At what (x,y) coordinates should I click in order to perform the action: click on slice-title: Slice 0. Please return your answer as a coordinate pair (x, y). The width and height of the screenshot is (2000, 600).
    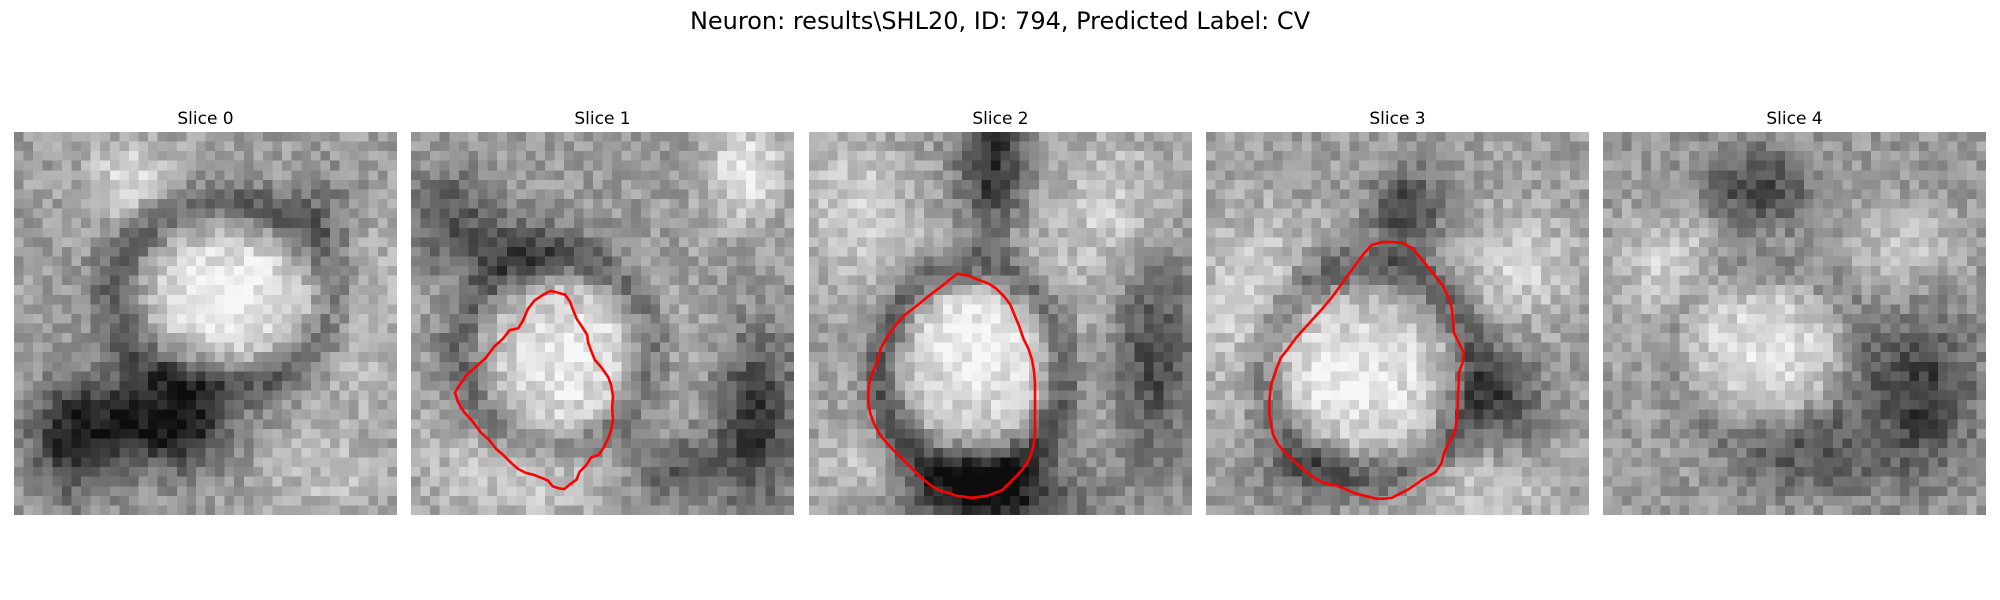
    Looking at the image, I should click on (205, 119).